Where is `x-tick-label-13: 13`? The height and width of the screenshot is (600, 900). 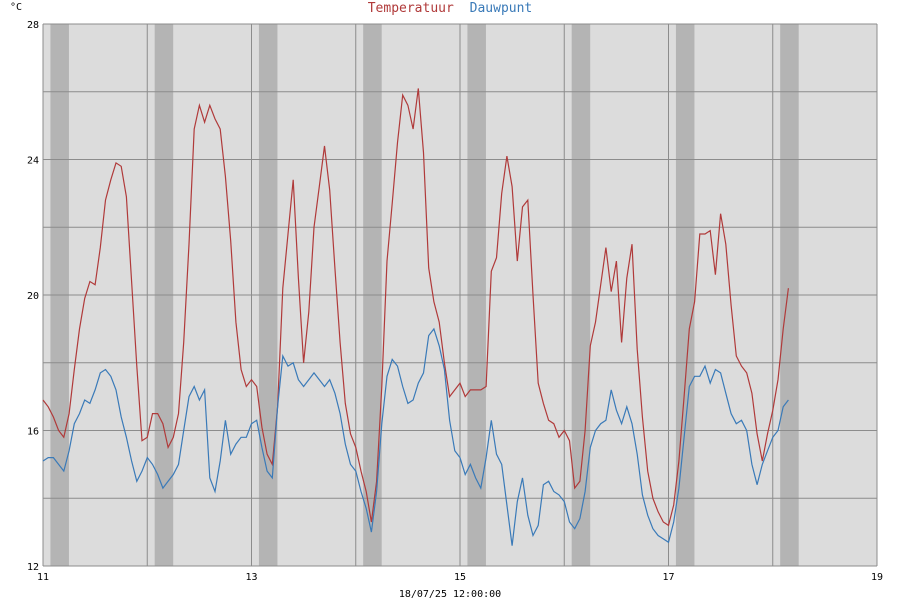
x-tick-label-13: 13 is located at coordinates (251, 577).